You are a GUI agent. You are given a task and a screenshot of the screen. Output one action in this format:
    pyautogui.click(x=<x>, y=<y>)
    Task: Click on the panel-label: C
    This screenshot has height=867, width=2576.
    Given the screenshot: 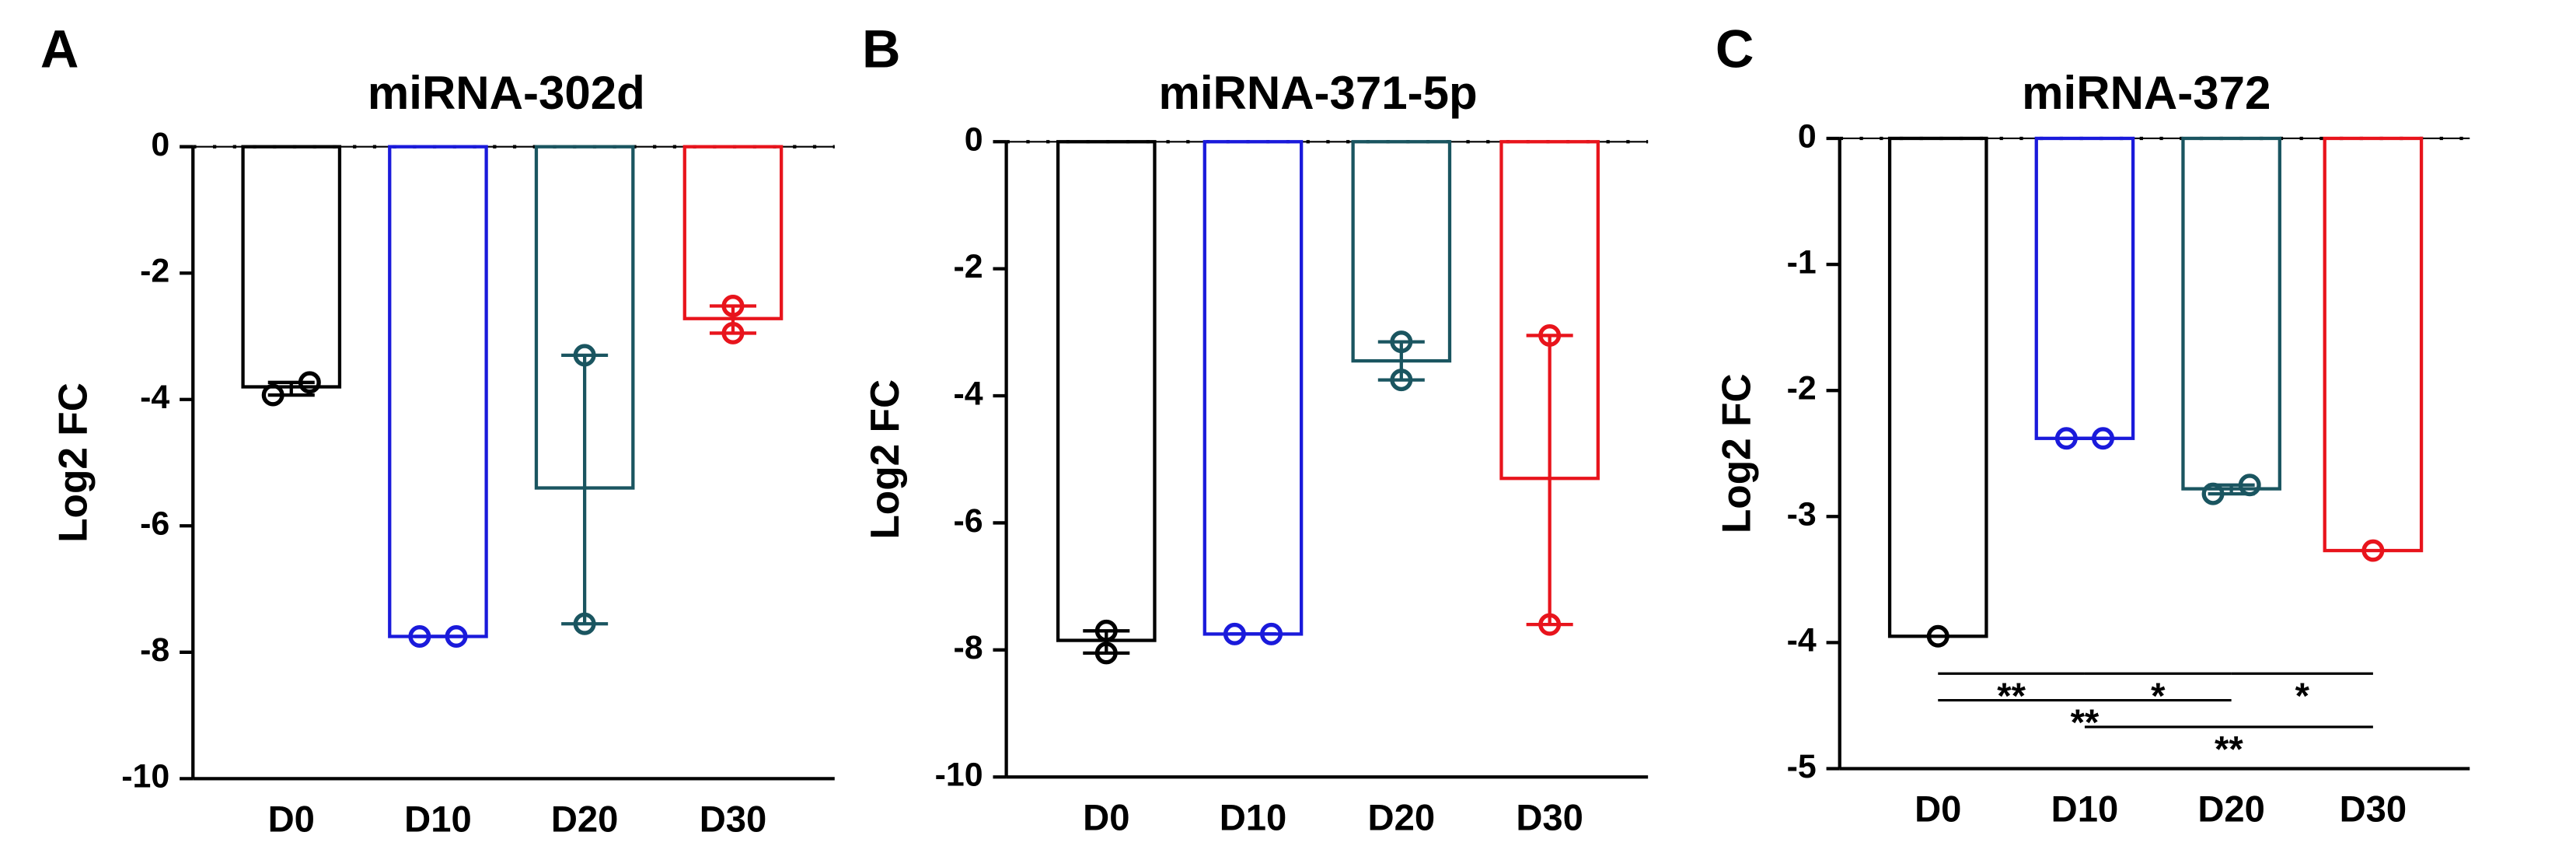 What is the action you would take?
    pyautogui.click(x=1735, y=49)
    